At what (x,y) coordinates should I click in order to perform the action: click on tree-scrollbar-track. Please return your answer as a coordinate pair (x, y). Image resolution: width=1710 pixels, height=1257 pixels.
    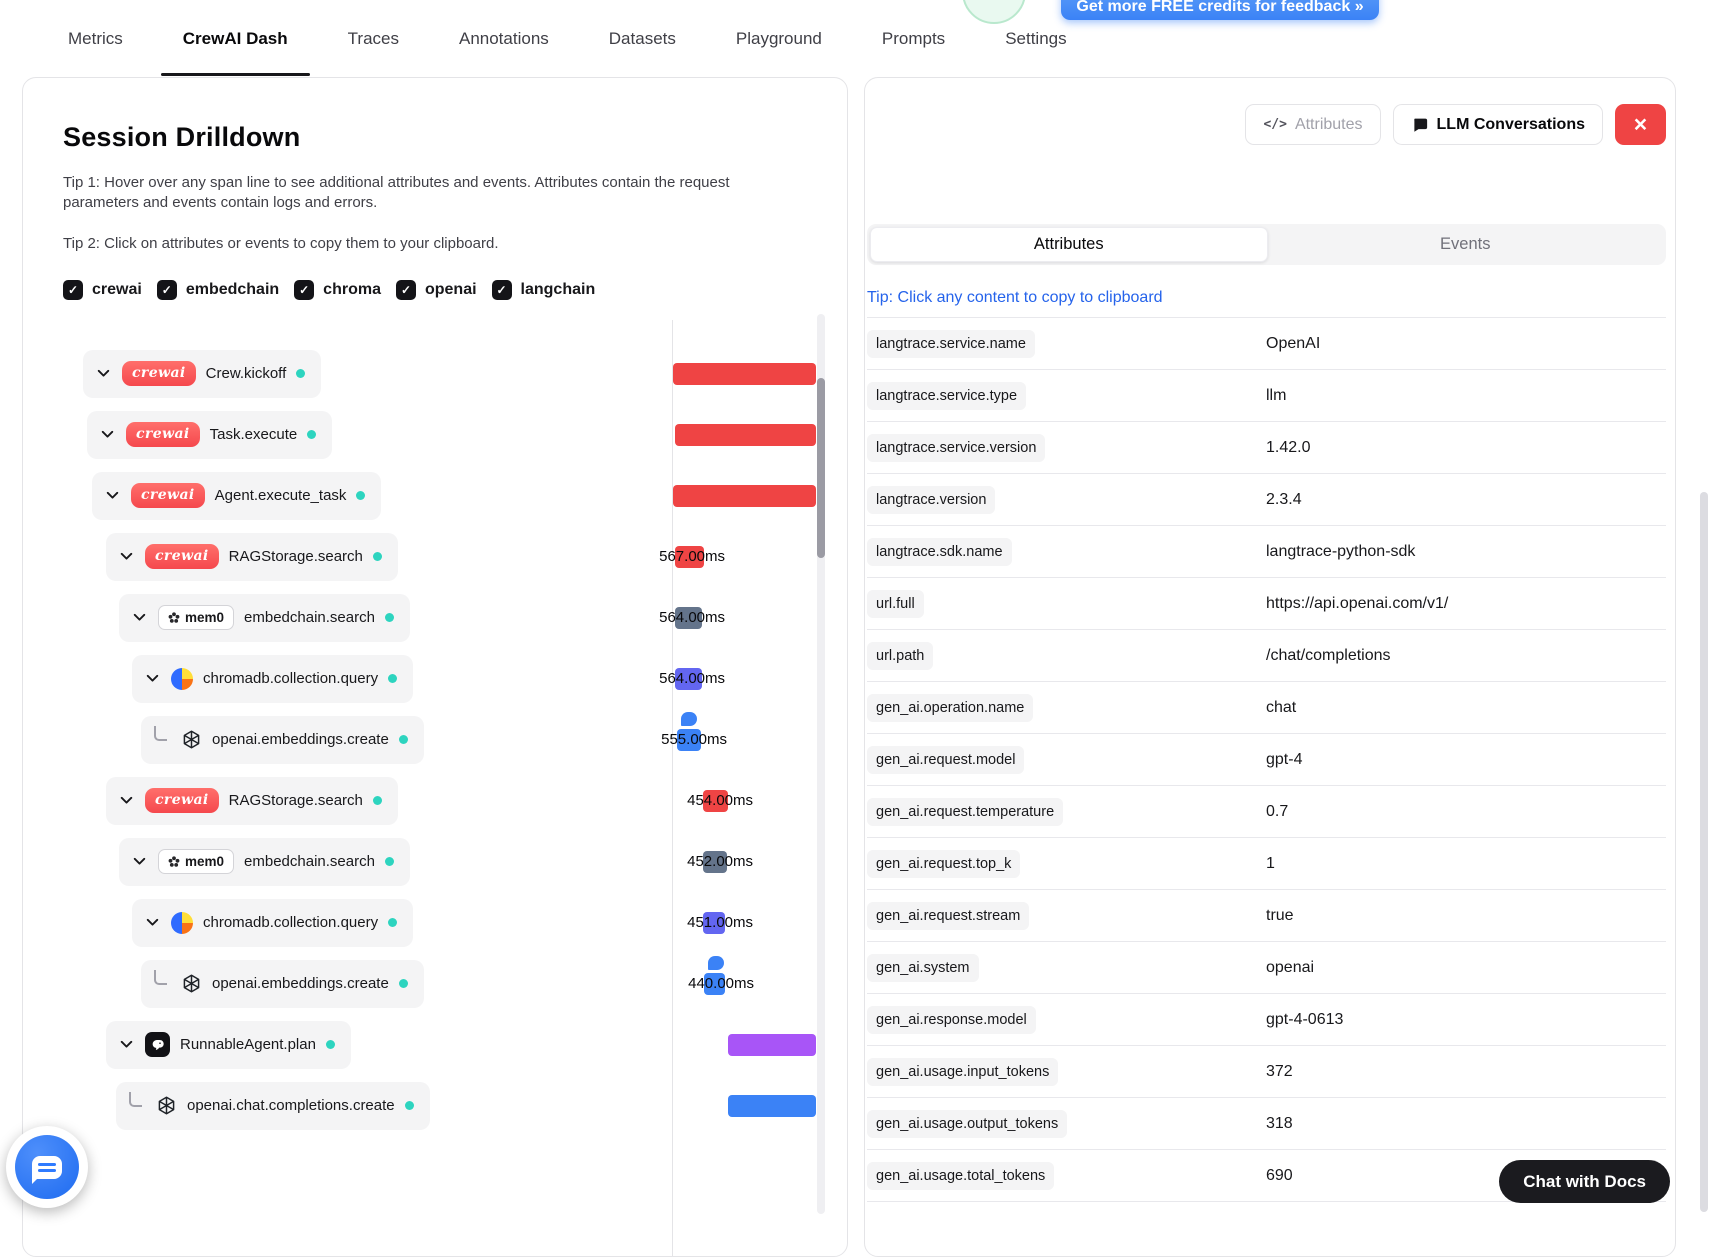
    Looking at the image, I should click on (821, 764).